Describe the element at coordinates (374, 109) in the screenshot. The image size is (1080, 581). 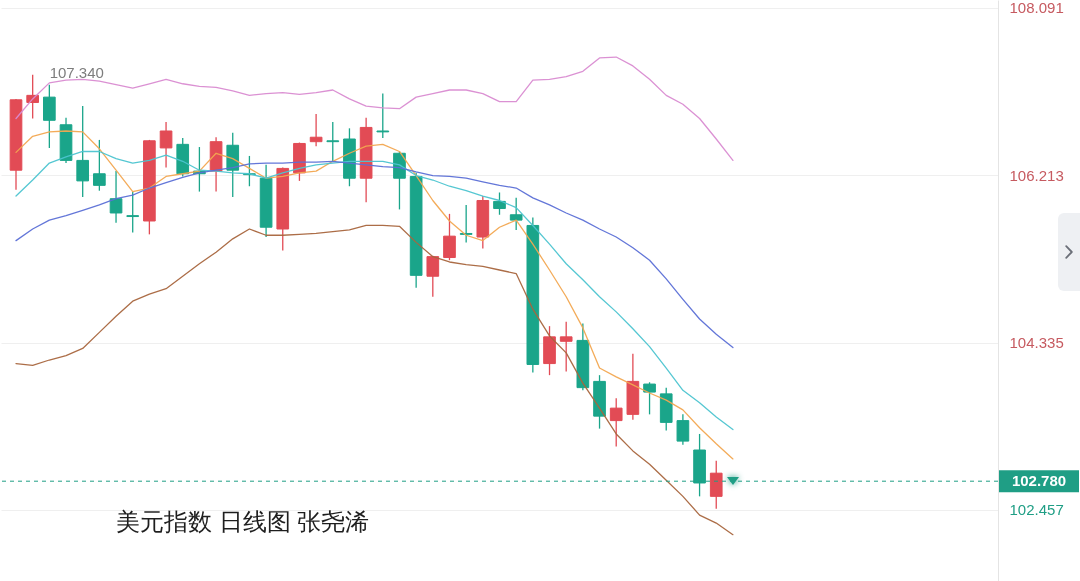
I see `line-series` at that location.